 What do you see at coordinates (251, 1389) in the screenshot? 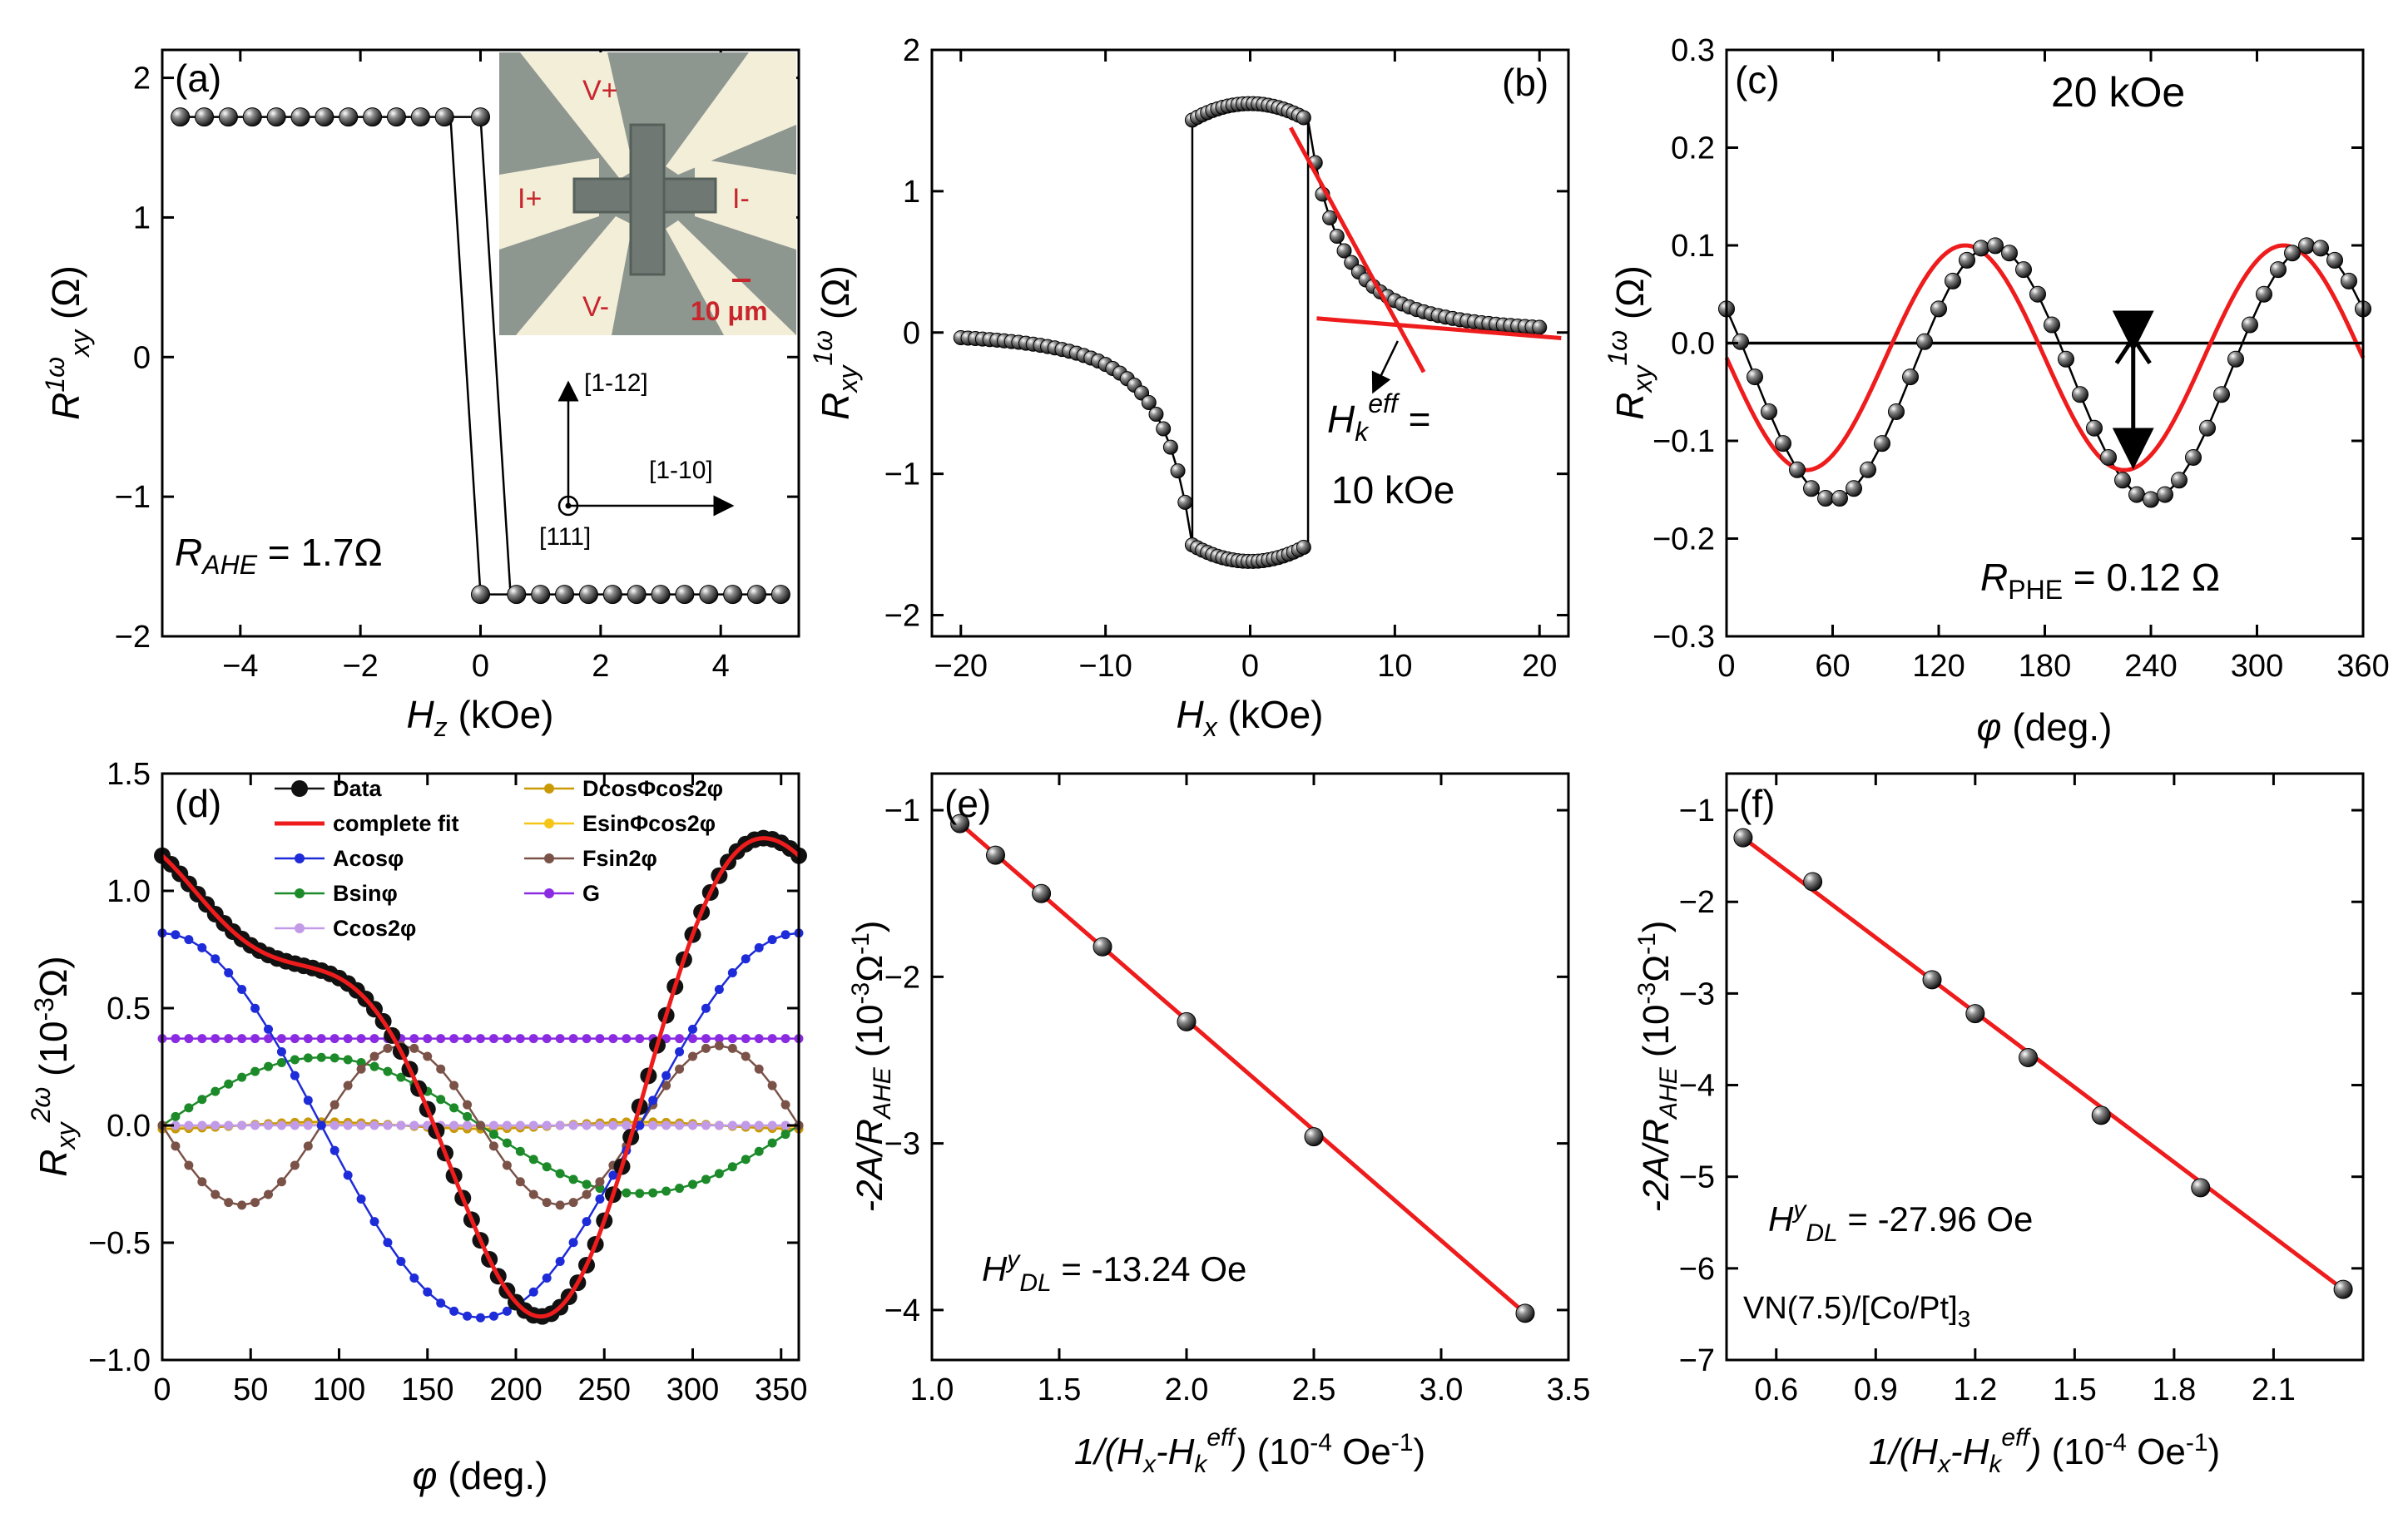
I see `x-tick-label: 50` at bounding box center [251, 1389].